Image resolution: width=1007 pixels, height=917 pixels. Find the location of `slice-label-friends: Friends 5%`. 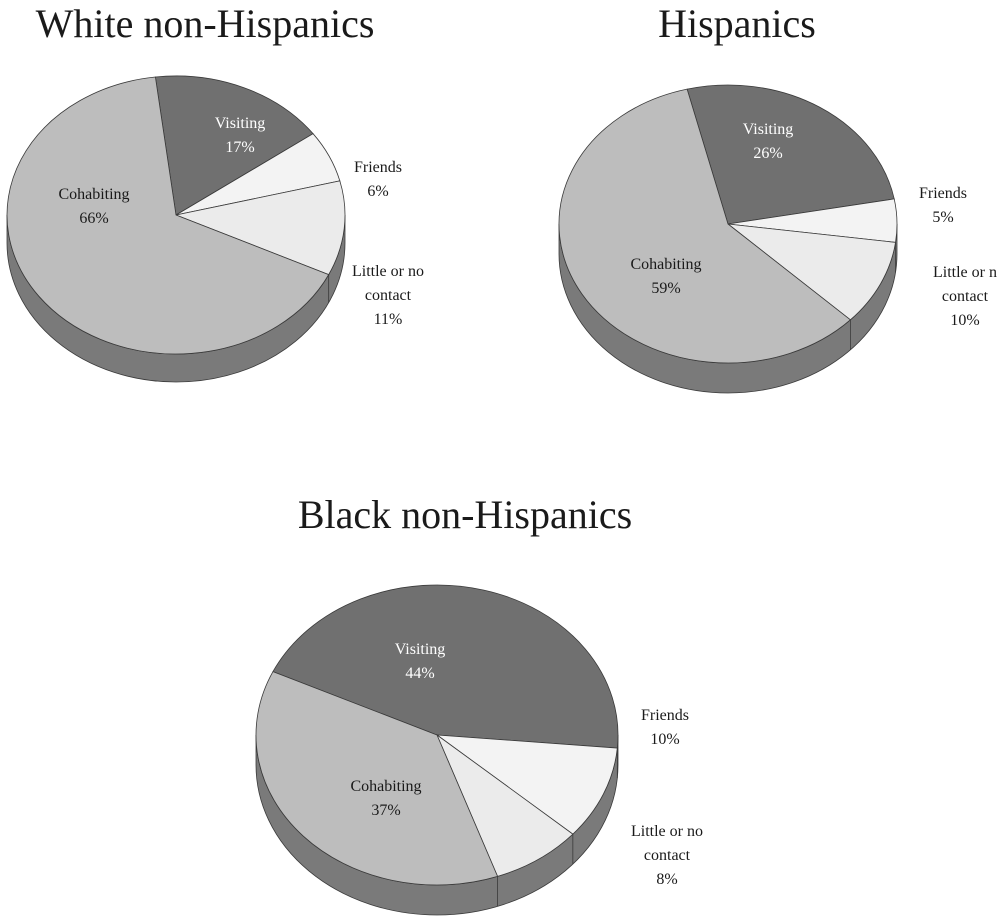

slice-label-friends: Friends 5% is located at coordinates (943, 205).